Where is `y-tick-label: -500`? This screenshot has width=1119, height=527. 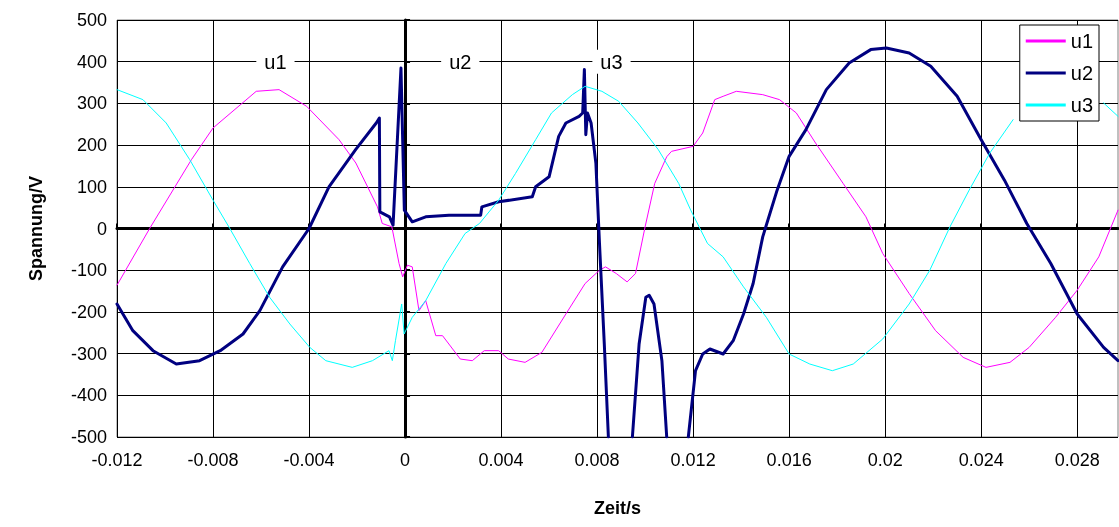 y-tick-label: -500 is located at coordinates (88, 437).